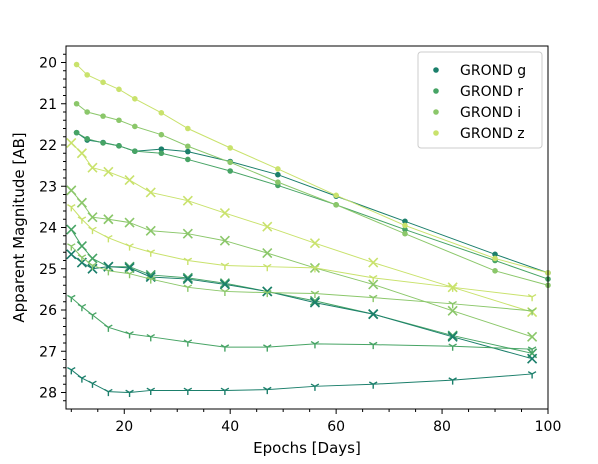 Image resolution: width=598 pixels, height=464 pixels. I want to click on legend-box, so click(480, 100).